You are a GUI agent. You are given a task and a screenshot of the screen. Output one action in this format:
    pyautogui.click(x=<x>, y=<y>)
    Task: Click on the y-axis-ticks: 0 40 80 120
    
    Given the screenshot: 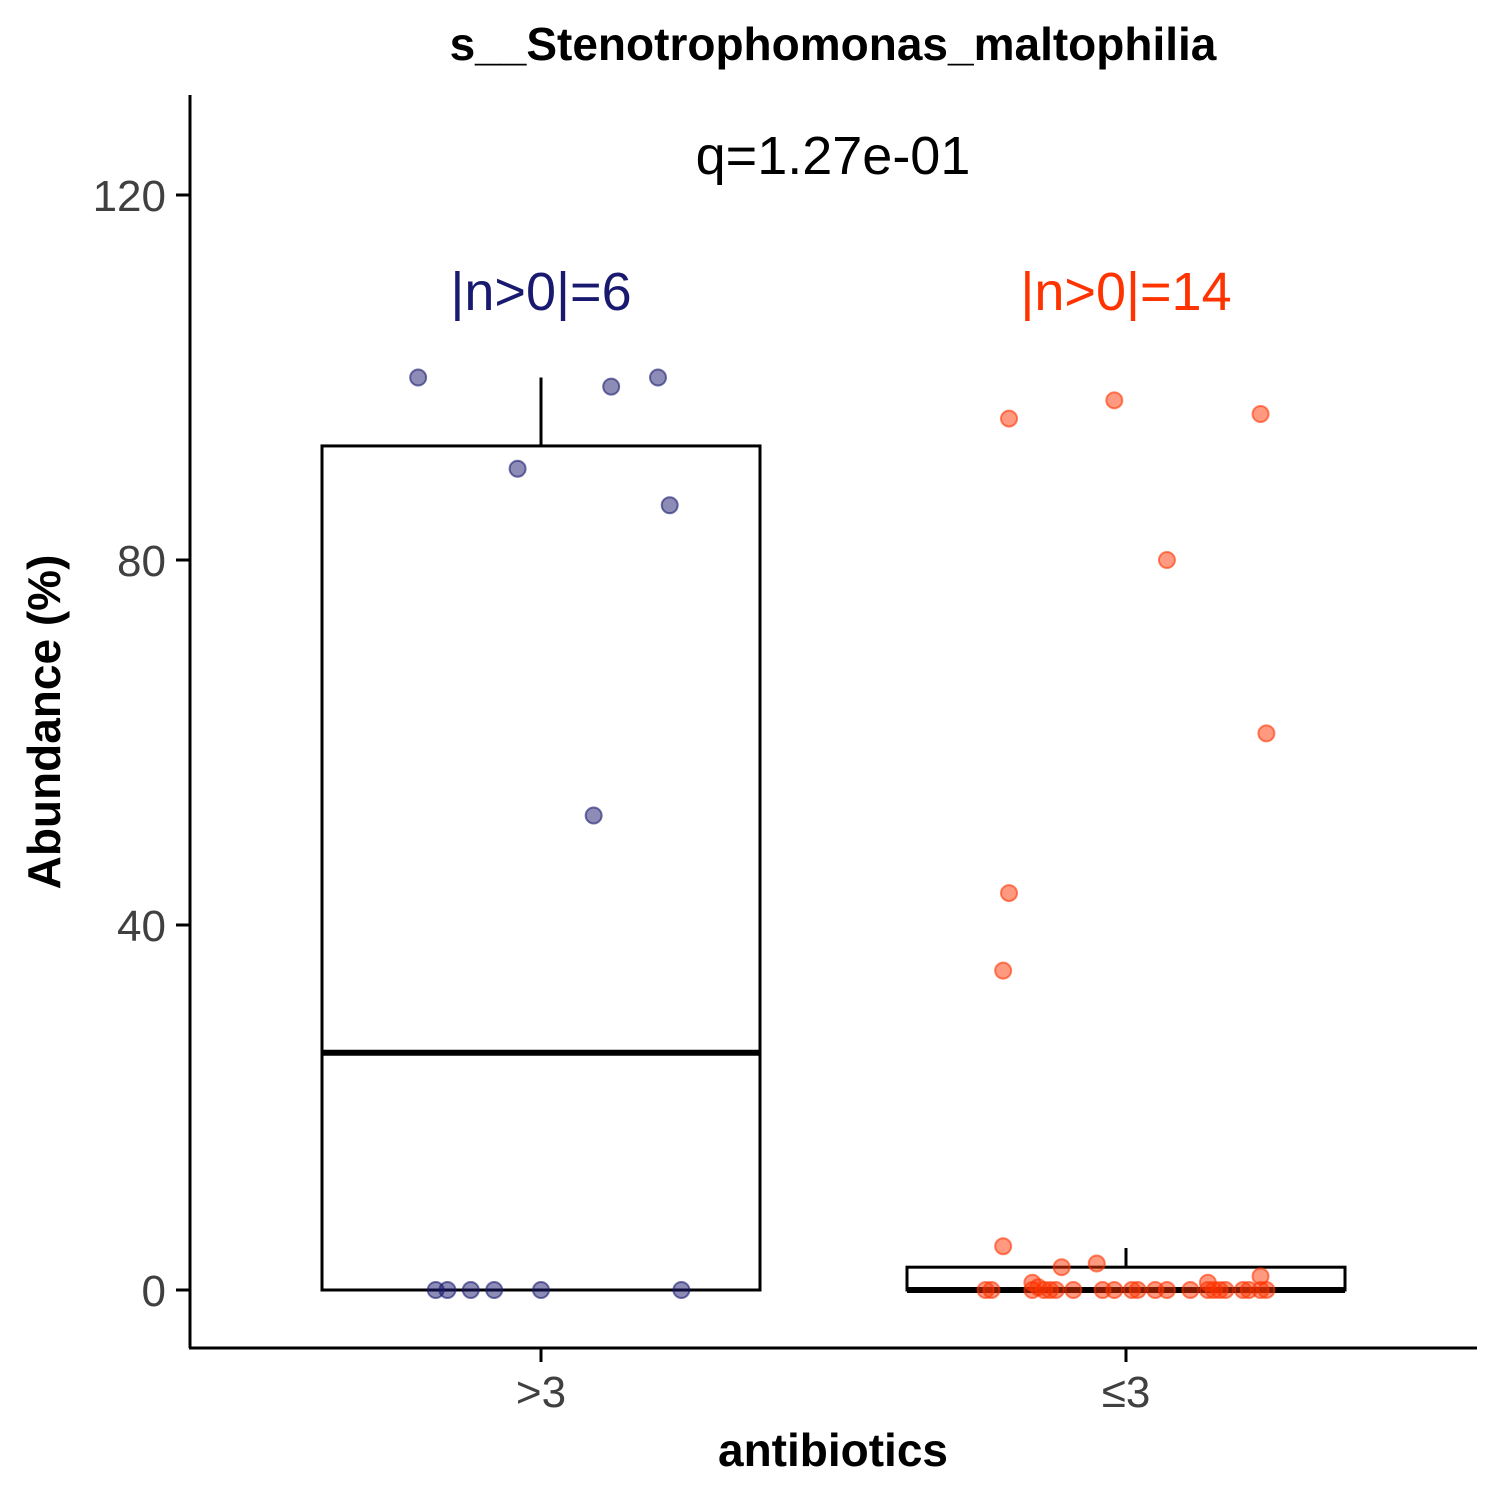 What is the action you would take?
    pyautogui.click(x=141, y=744)
    